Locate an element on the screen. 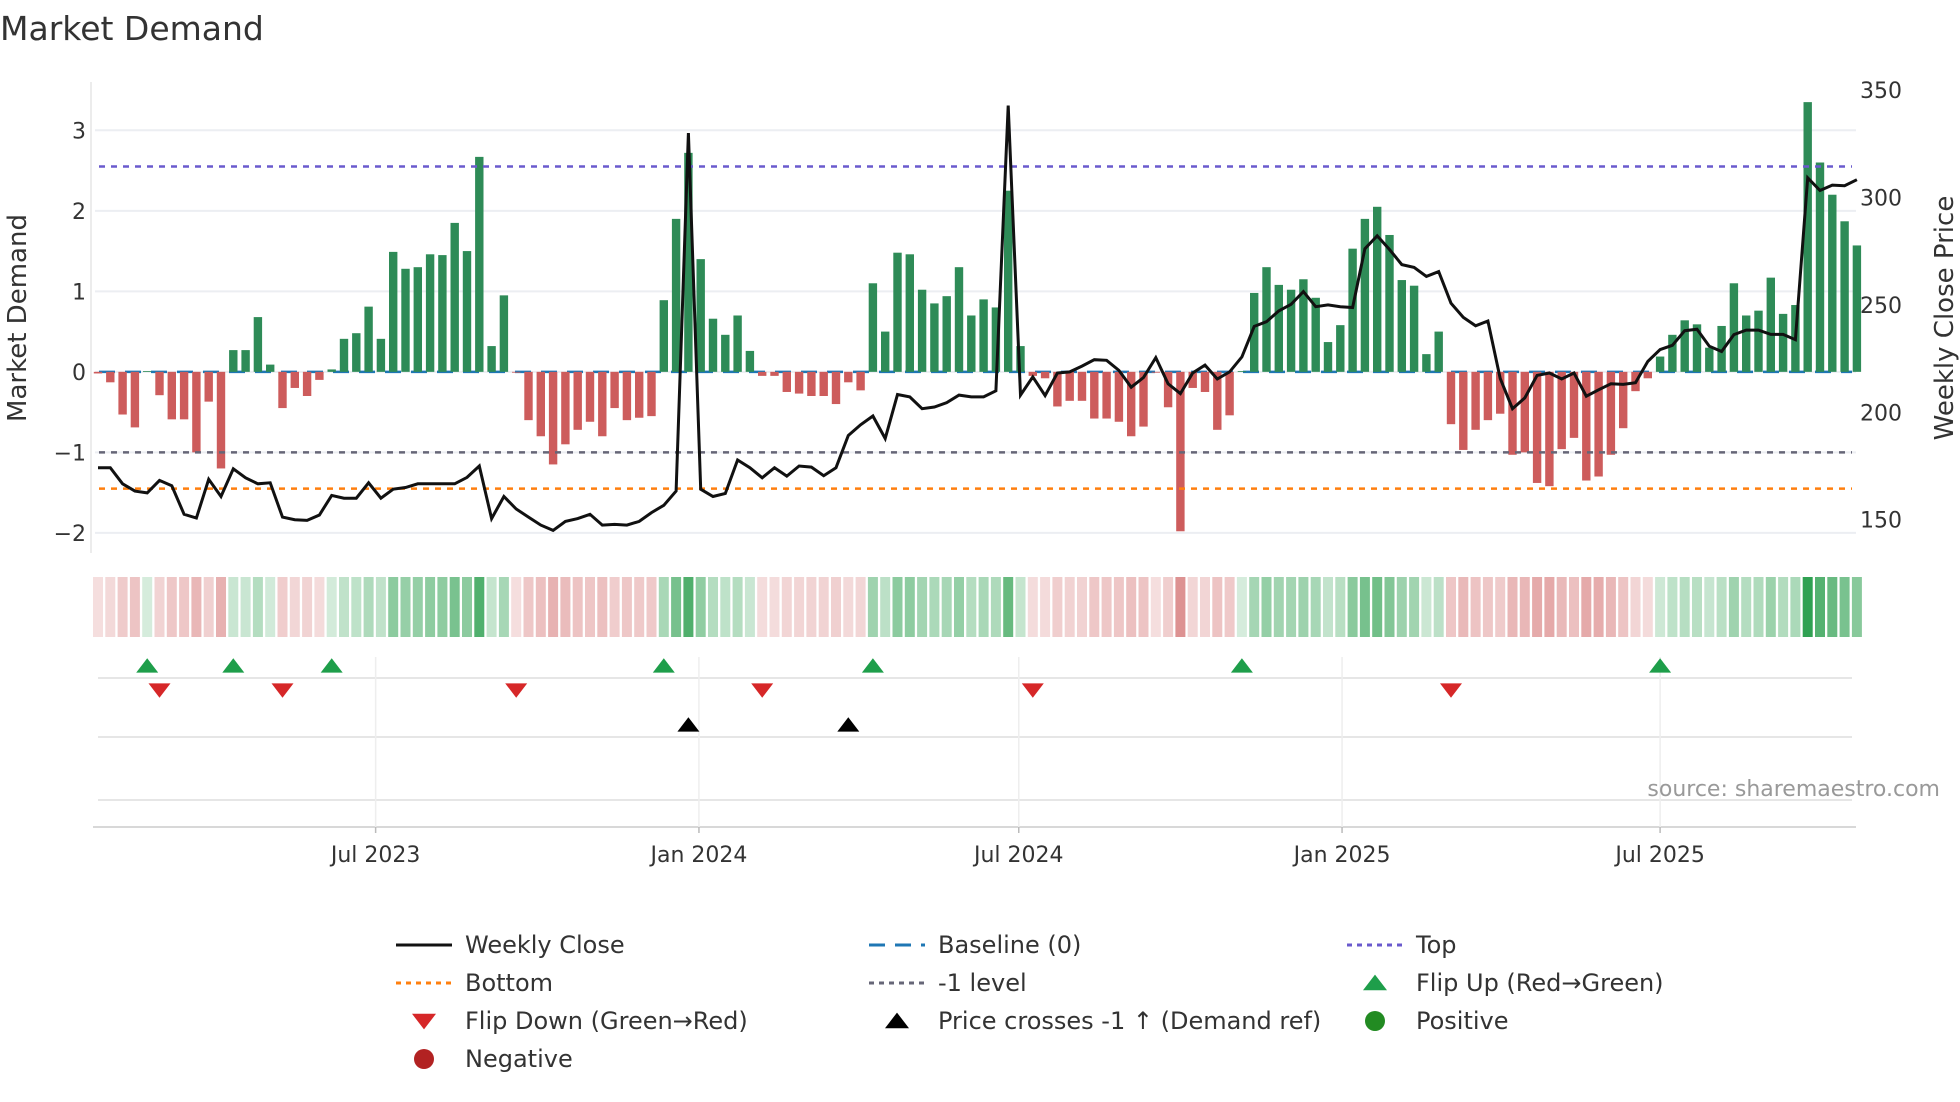 The width and height of the screenshot is (1960, 1102). legend-label: Top is located at coordinates (1436, 945).